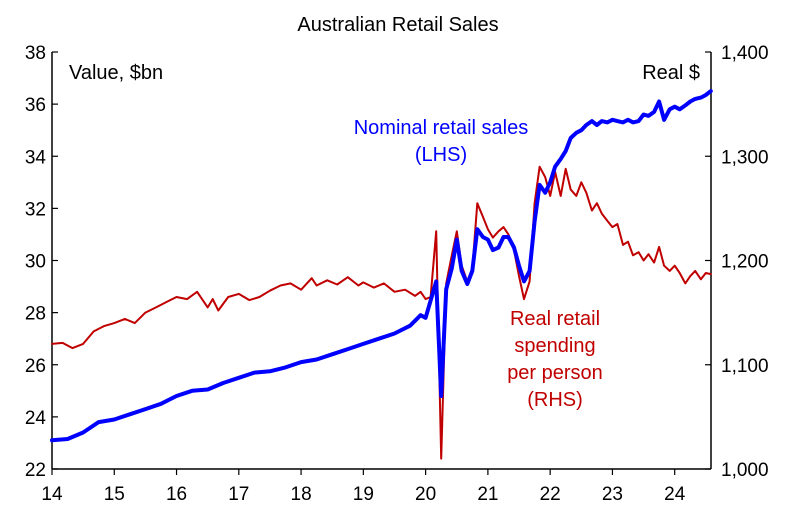 The width and height of the screenshot is (802, 523). What do you see at coordinates (671, 73) in the screenshot?
I see `right-axis-unit-label: Real $` at bounding box center [671, 73].